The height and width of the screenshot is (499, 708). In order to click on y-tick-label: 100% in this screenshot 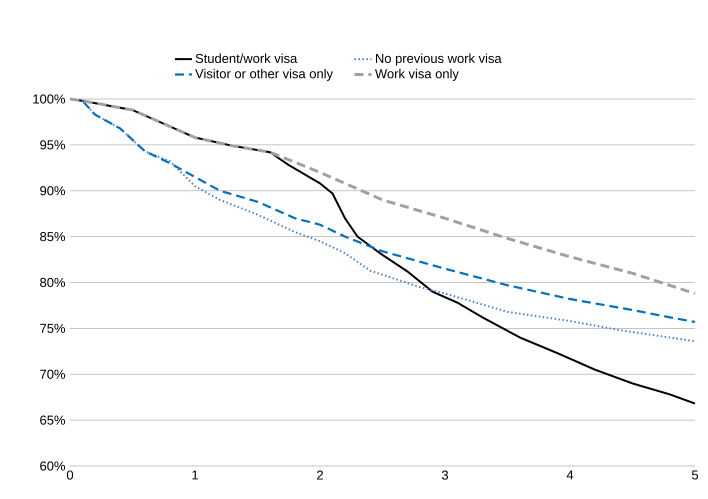, I will do `click(49, 99)`.